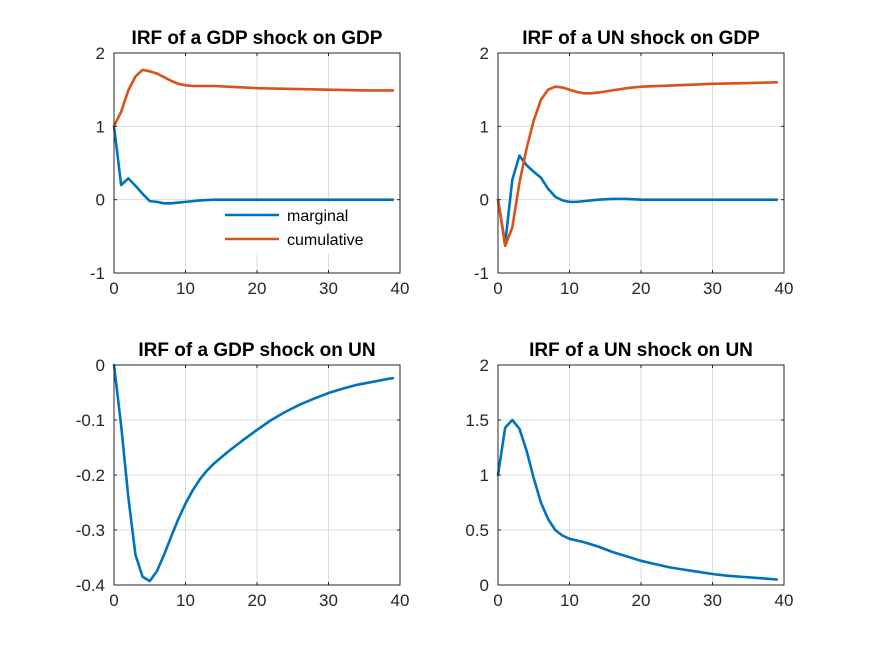 Image resolution: width=875 pixels, height=656 pixels. I want to click on chart-title: IRF of a UN shock on GDP, so click(641, 38).